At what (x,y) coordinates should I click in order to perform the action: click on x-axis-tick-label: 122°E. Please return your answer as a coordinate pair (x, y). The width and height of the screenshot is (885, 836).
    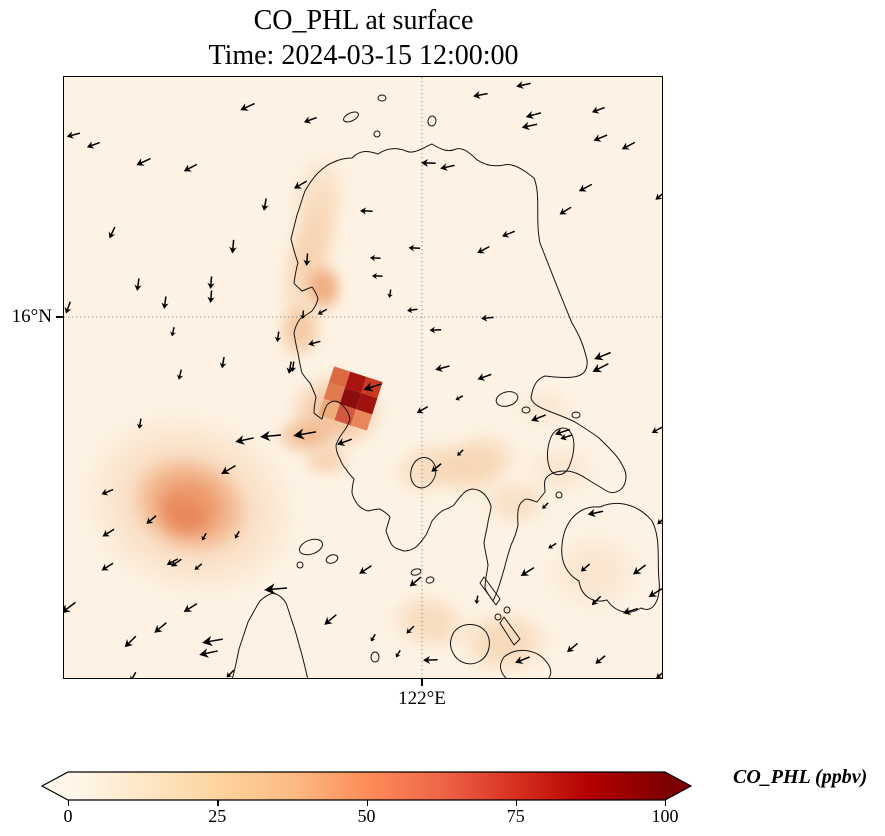
    Looking at the image, I should click on (422, 698).